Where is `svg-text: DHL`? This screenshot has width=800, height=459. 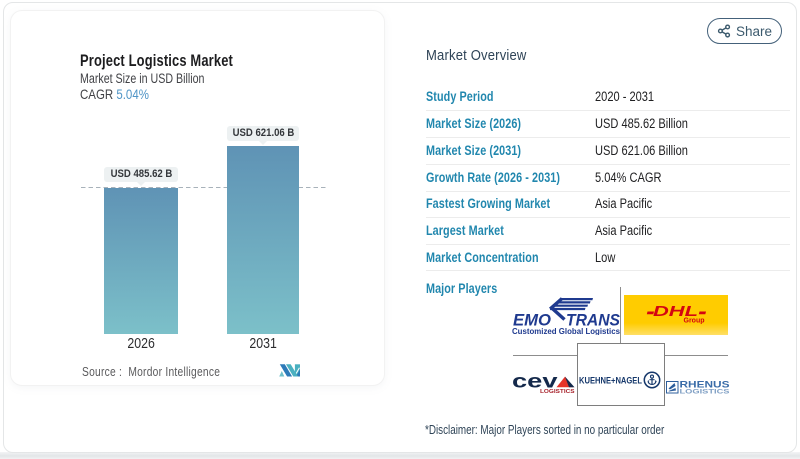
svg-text: DHL is located at coordinates (675, 311).